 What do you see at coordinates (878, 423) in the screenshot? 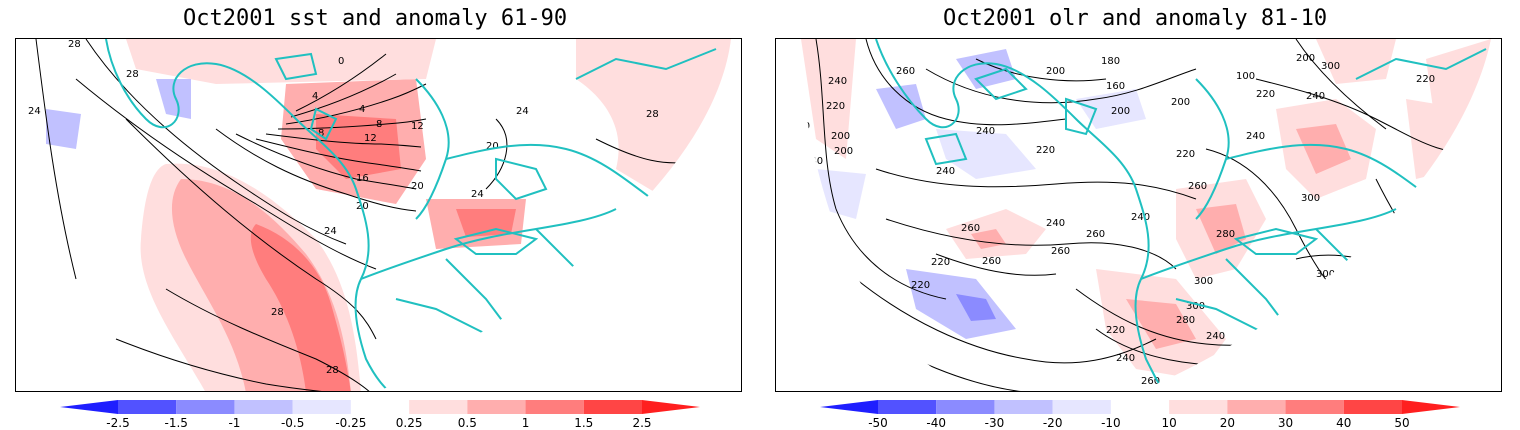
I see `colorbar-tick-label: -50` at bounding box center [878, 423].